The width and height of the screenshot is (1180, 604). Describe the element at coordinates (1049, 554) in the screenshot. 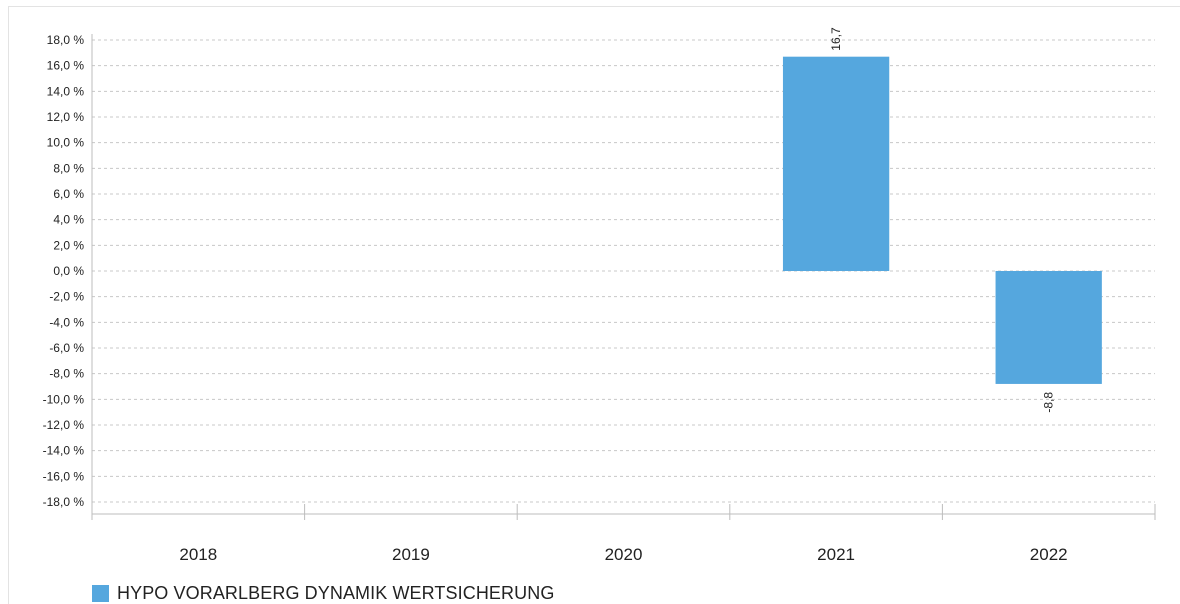

I see `x-tick-label: 2022` at that location.